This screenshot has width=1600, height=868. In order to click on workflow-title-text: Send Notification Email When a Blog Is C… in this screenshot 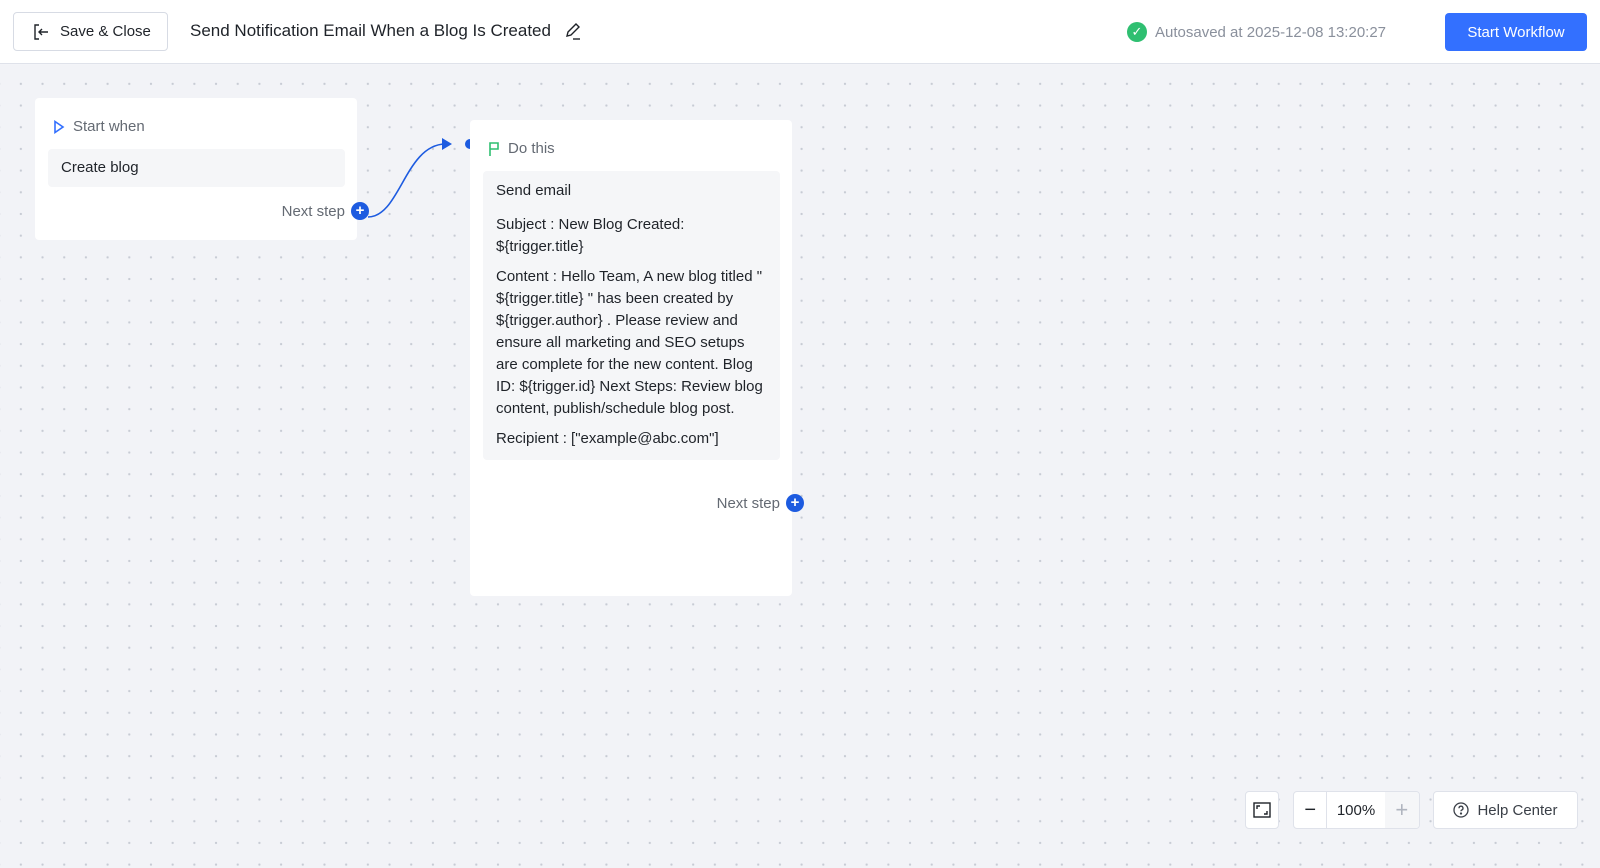, I will do `click(370, 30)`.